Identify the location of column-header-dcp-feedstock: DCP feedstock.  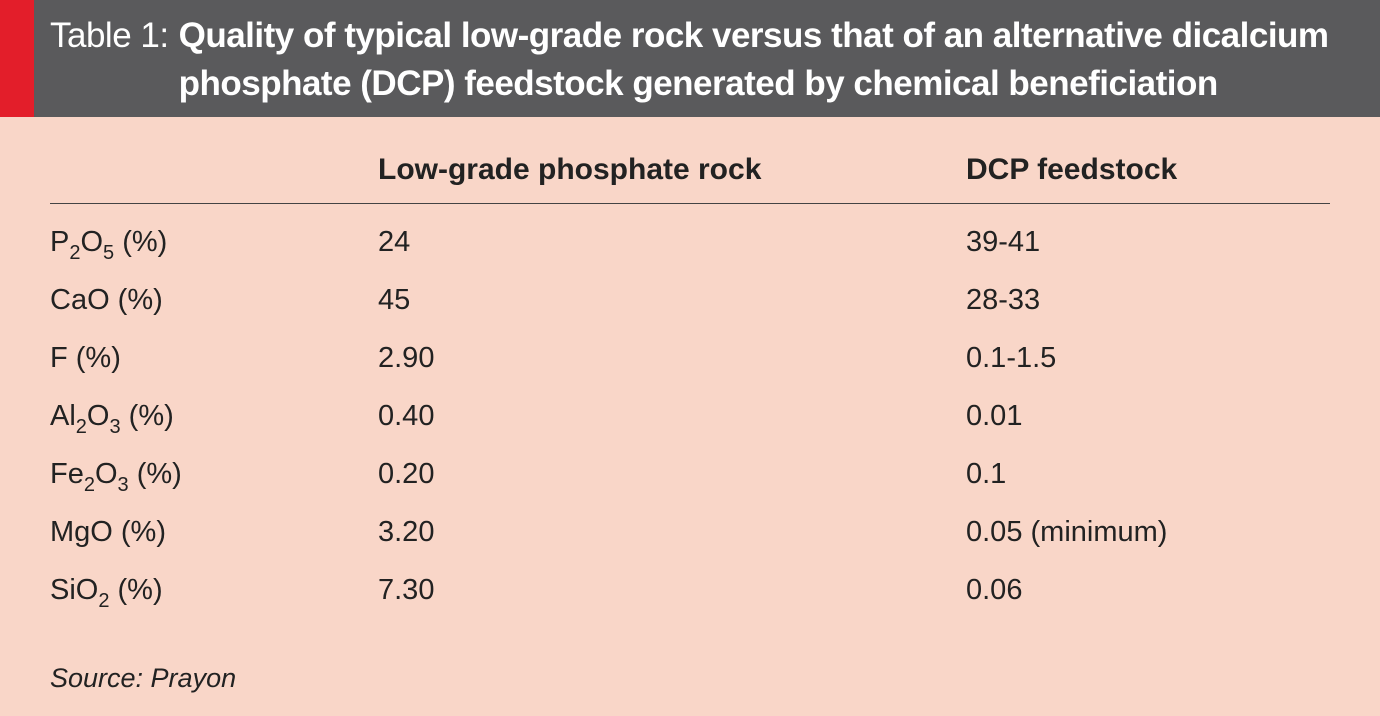
(1072, 169).